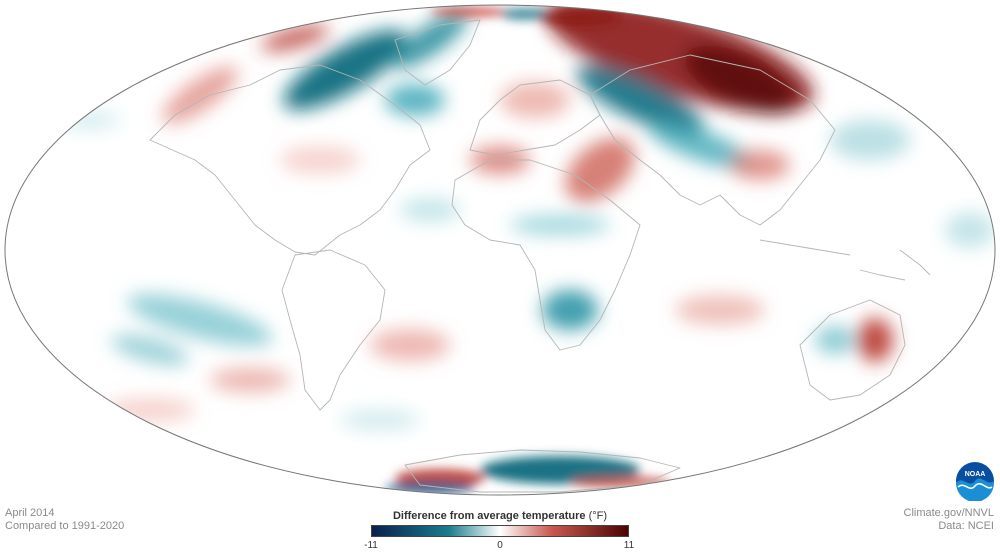 This screenshot has width=1000, height=555. Describe the element at coordinates (65, 526) in the screenshot. I see `map-comparison: Compared to 1991-2020` at that location.